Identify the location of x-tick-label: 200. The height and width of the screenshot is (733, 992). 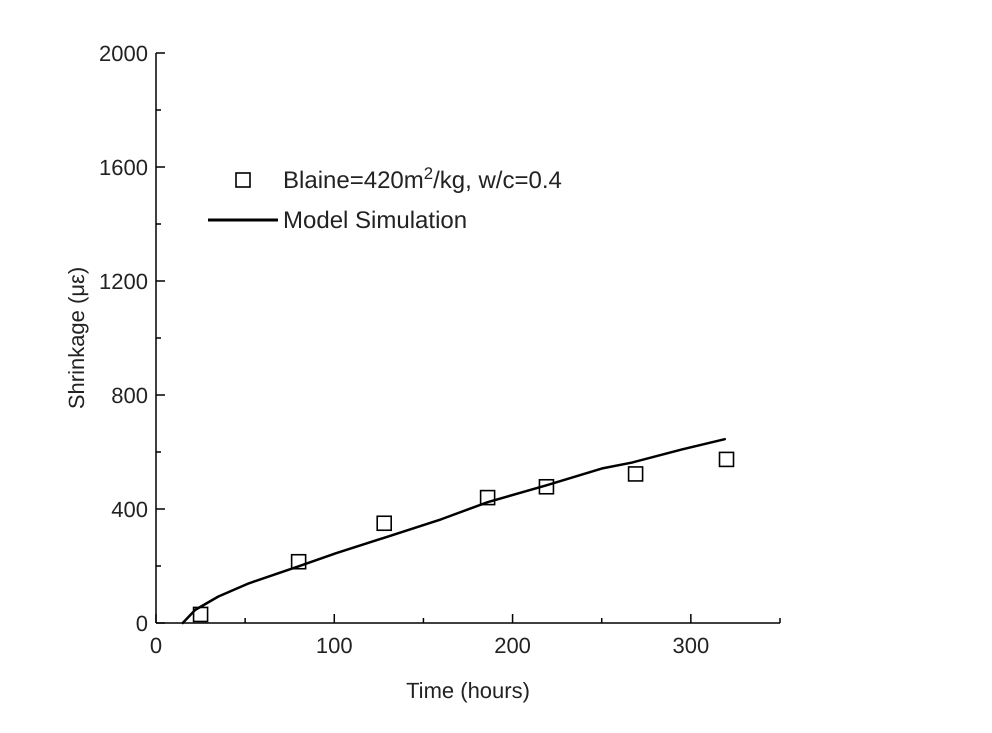
(512, 645).